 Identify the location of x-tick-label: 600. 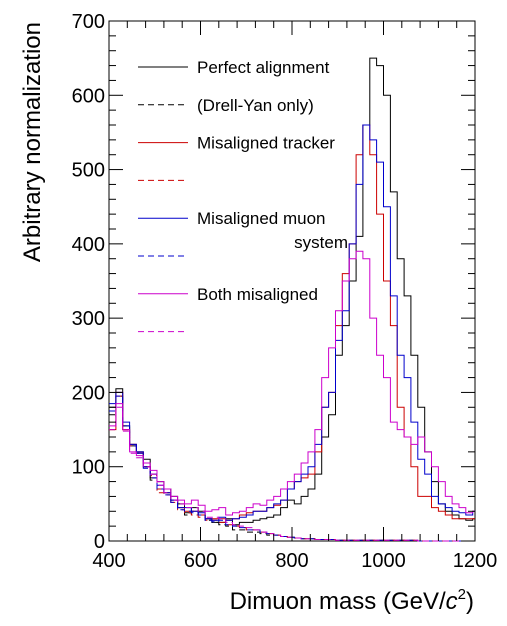
(200, 561).